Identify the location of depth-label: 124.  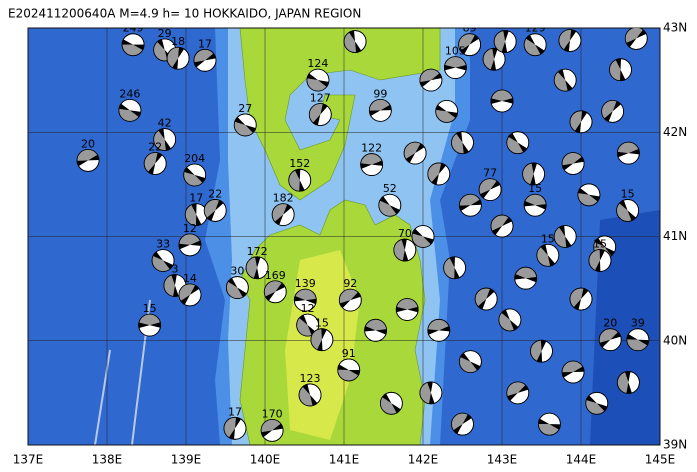
(317, 63).